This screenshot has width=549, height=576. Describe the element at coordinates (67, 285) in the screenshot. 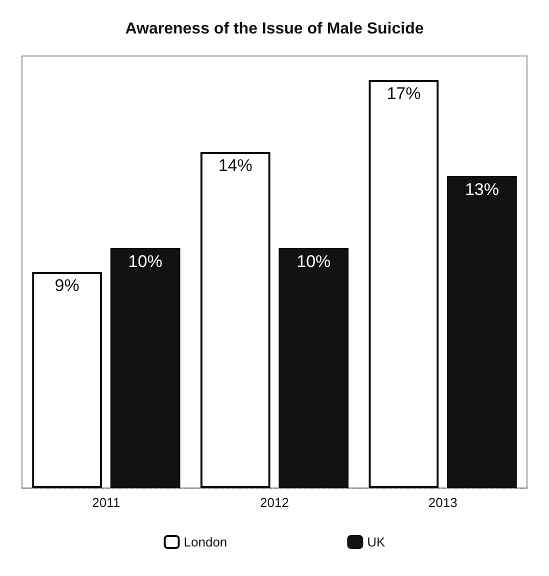

I see `data-label: 9%` at that location.